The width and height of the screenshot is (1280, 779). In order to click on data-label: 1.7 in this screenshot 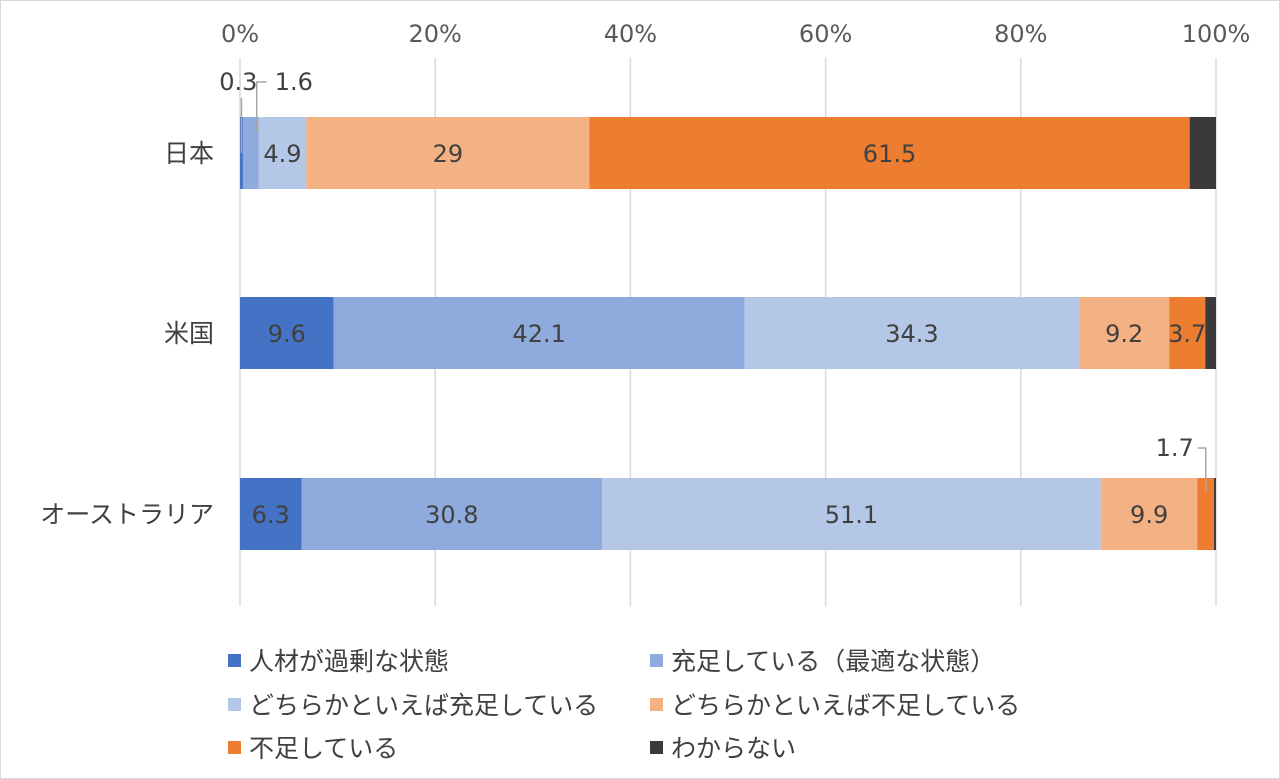, I will do `click(1175, 448)`.